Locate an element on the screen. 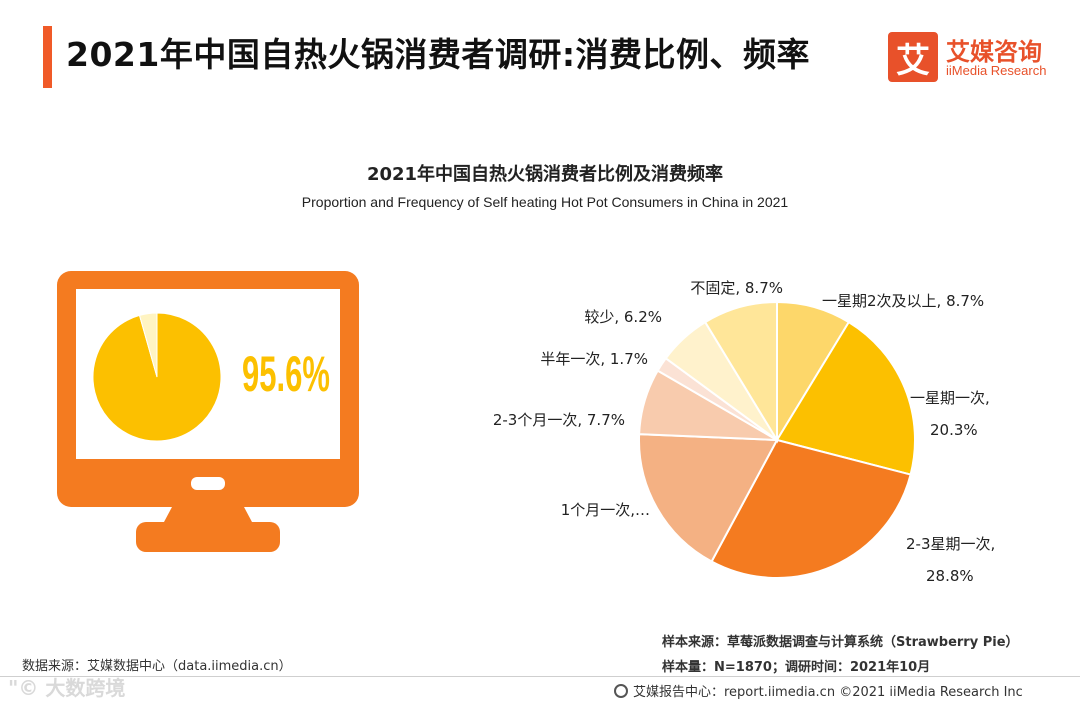 This screenshot has height=702, width=1080. frequency-label-1: 一星期一次, 20.3% is located at coordinates (950, 414).